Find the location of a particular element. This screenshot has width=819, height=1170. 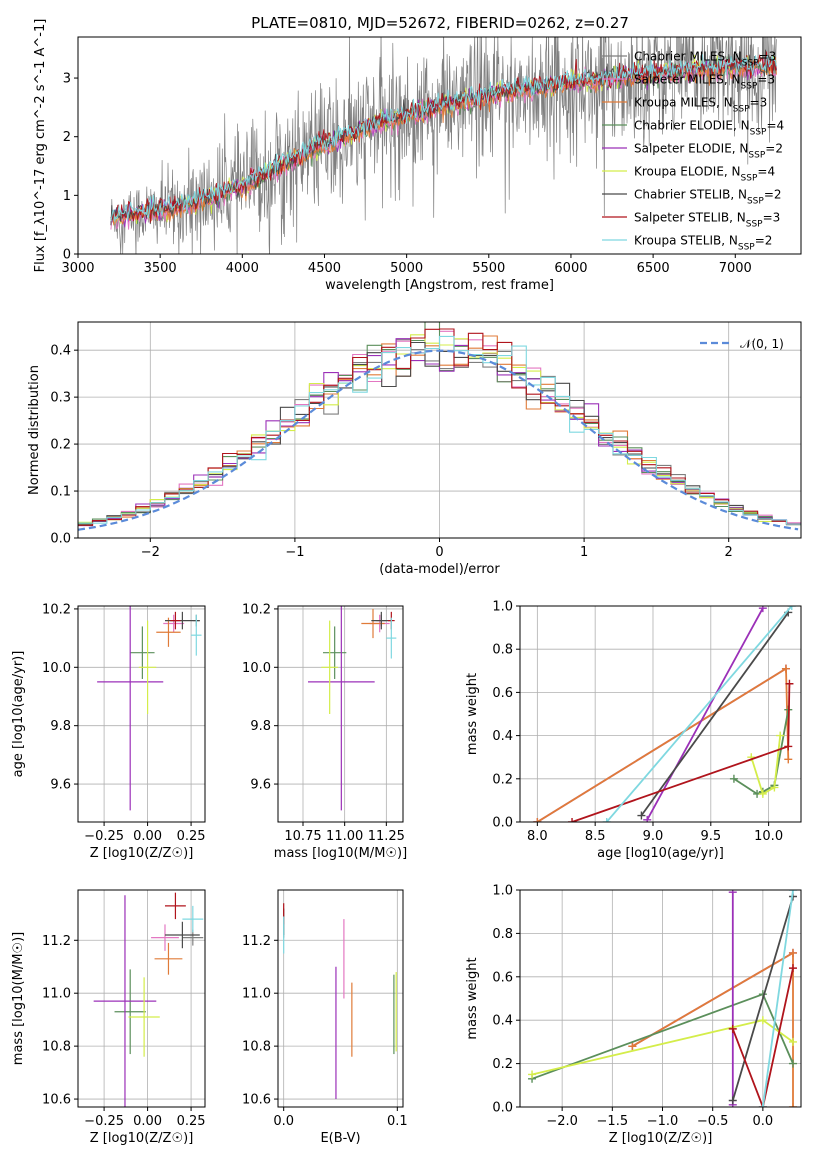

histogram-salpeter-elodie is located at coordinates (439, 432).